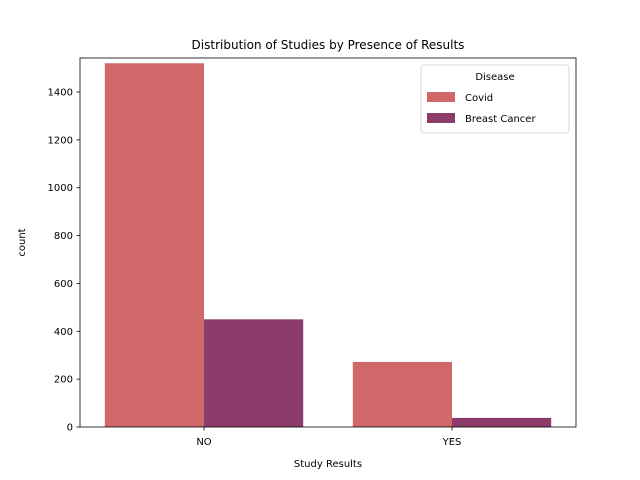 The height and width of the screenshot is (480, 640). I want to click on y-axis-label: count, so click(22, 242).